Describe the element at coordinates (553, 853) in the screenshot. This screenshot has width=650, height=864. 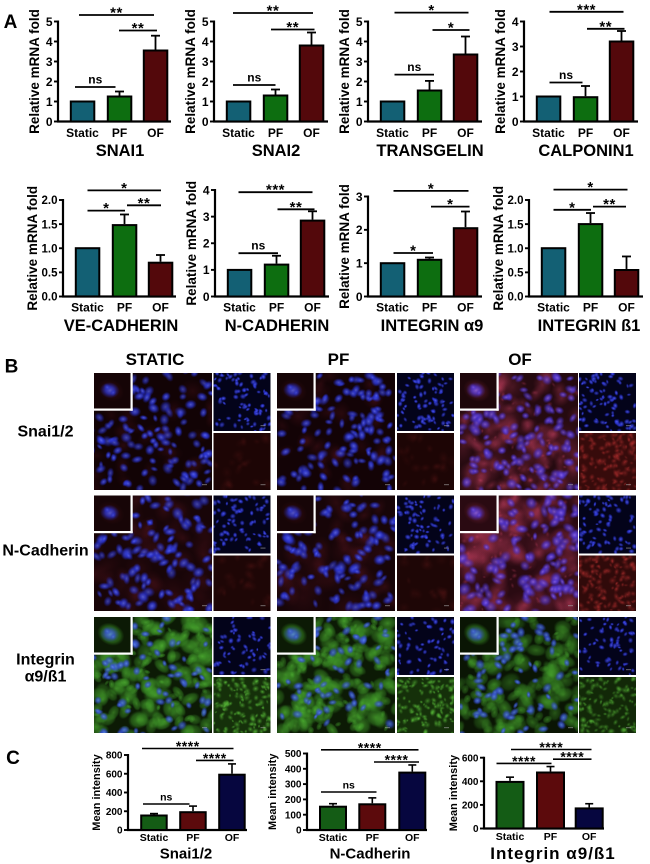
I see `svg-text: Integrin α9/ß1` at that location.